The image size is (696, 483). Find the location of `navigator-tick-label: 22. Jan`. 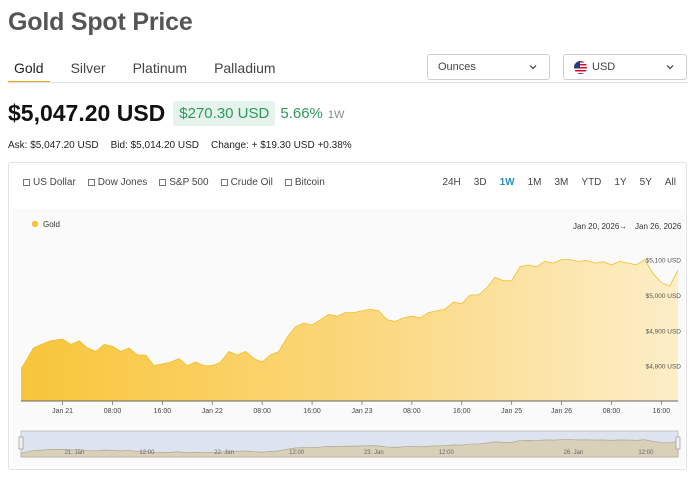

navigator-tick-label: 22. Jan is located at coordinates (224, 453).